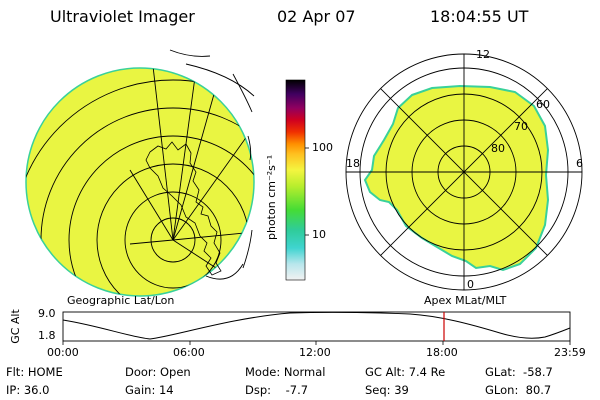 Image resolution: width=600 pixels, height=400 pixels. I want to click on mlt-label-12: 12, so click(483, 54).